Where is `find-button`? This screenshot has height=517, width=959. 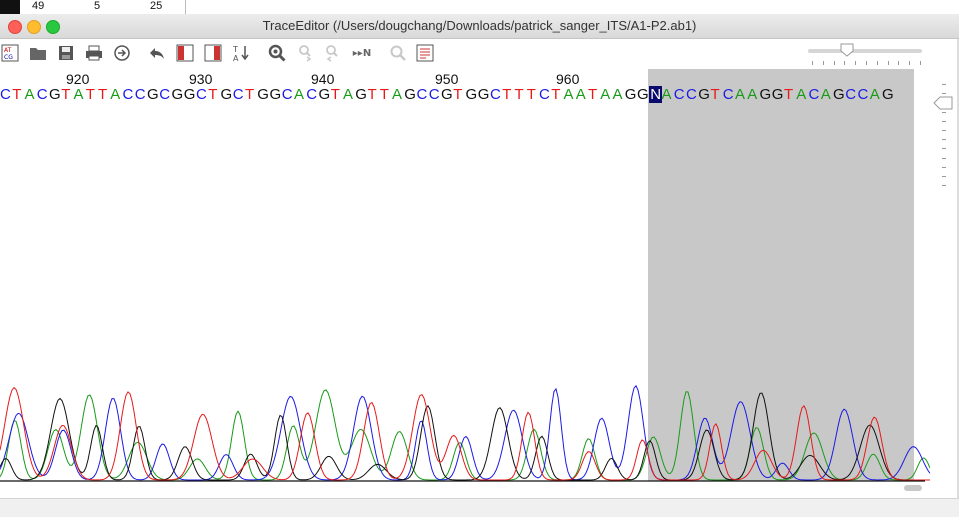 find-button is located at coordinates (277, 53).